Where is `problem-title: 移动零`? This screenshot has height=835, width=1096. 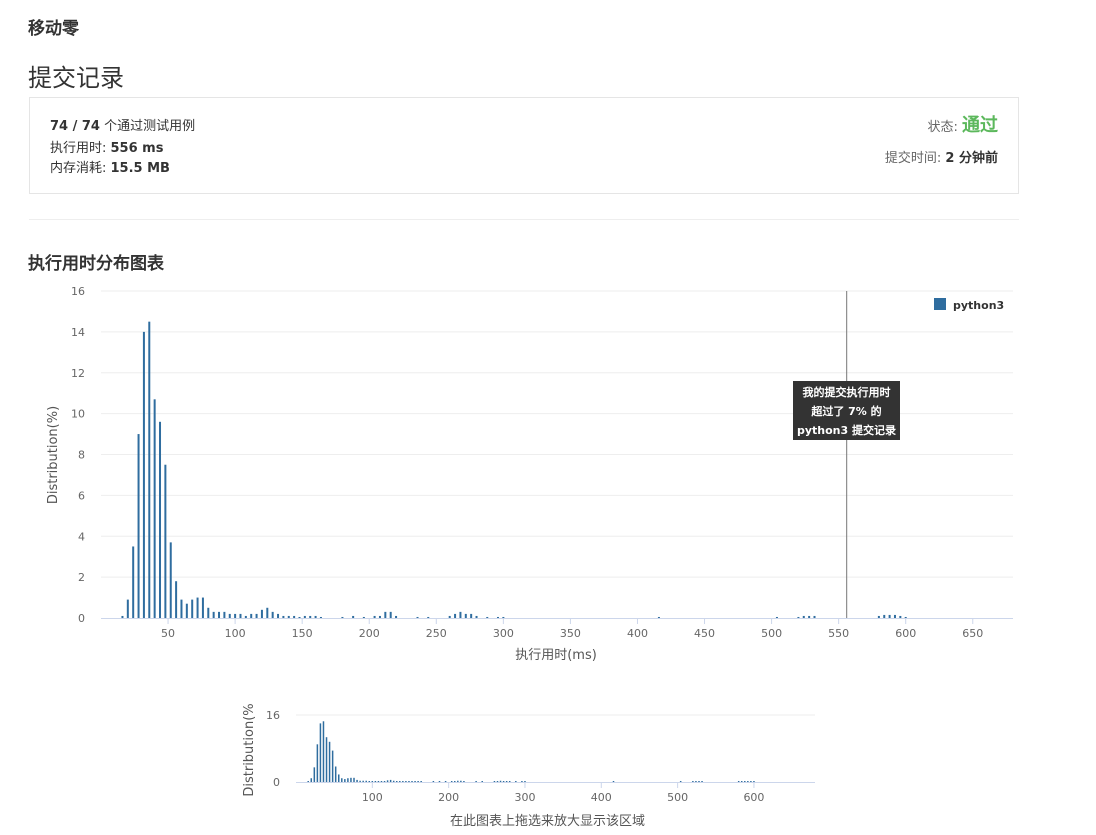 problem-title: 移动零 is located at coordinates (53, 29).